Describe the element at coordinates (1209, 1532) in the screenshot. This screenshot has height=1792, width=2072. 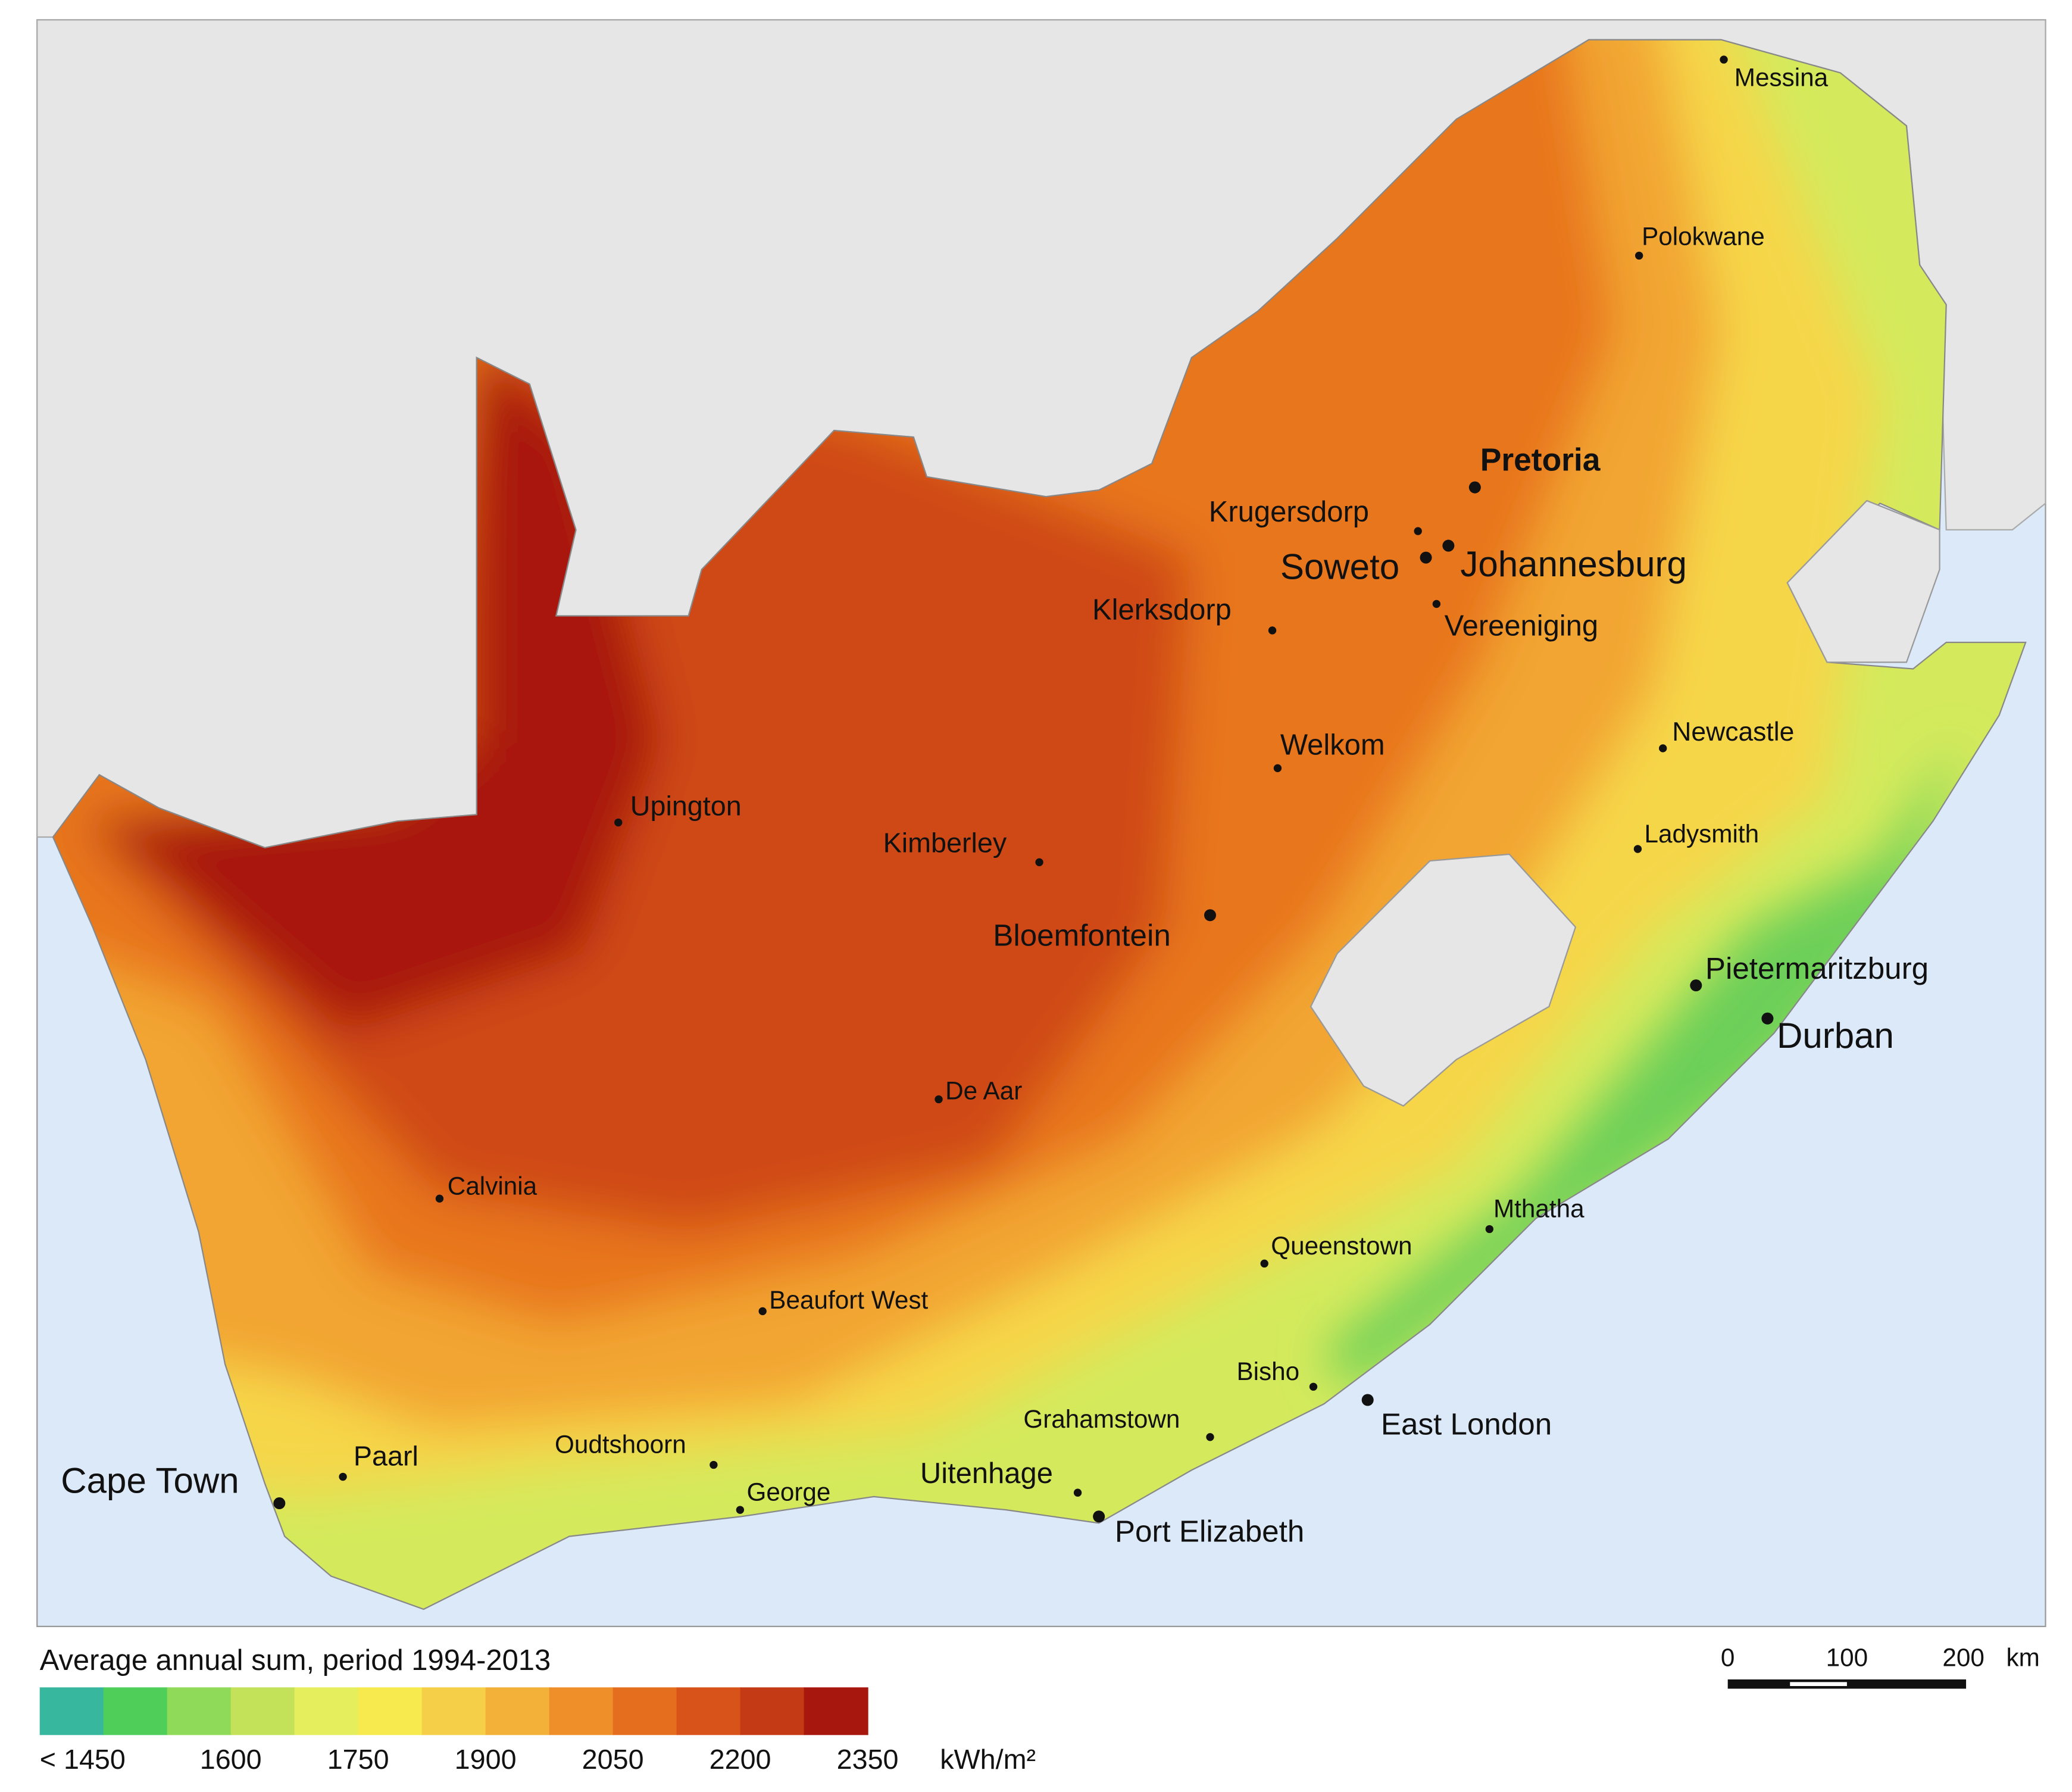
I see `city-label: Port Elizabeth` at that location.